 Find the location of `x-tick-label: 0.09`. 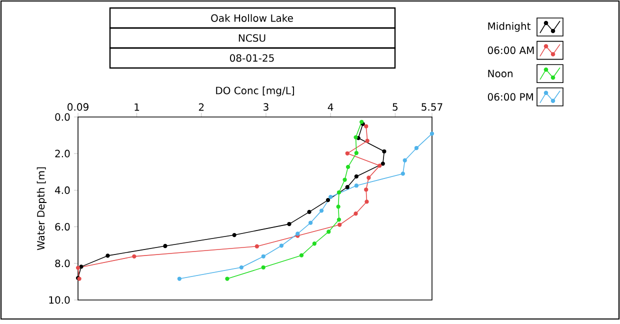

x-tick-label: 0.09 is located at coordinates (78, 107).